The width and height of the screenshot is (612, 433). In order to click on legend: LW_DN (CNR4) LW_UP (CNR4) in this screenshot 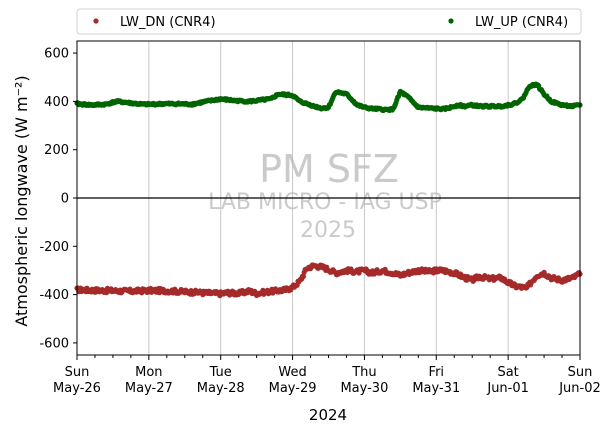, I will do `click(329, 21)`.